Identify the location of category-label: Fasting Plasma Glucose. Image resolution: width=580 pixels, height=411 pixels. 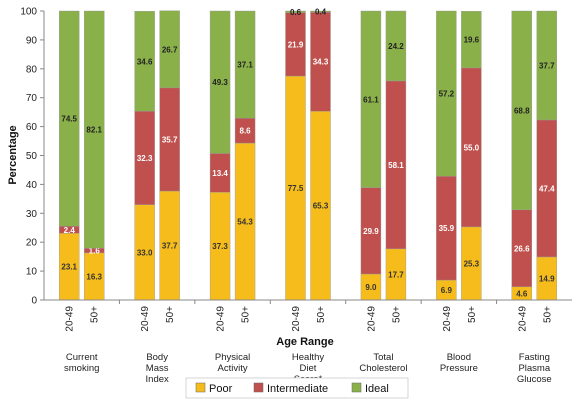
(534, 368).